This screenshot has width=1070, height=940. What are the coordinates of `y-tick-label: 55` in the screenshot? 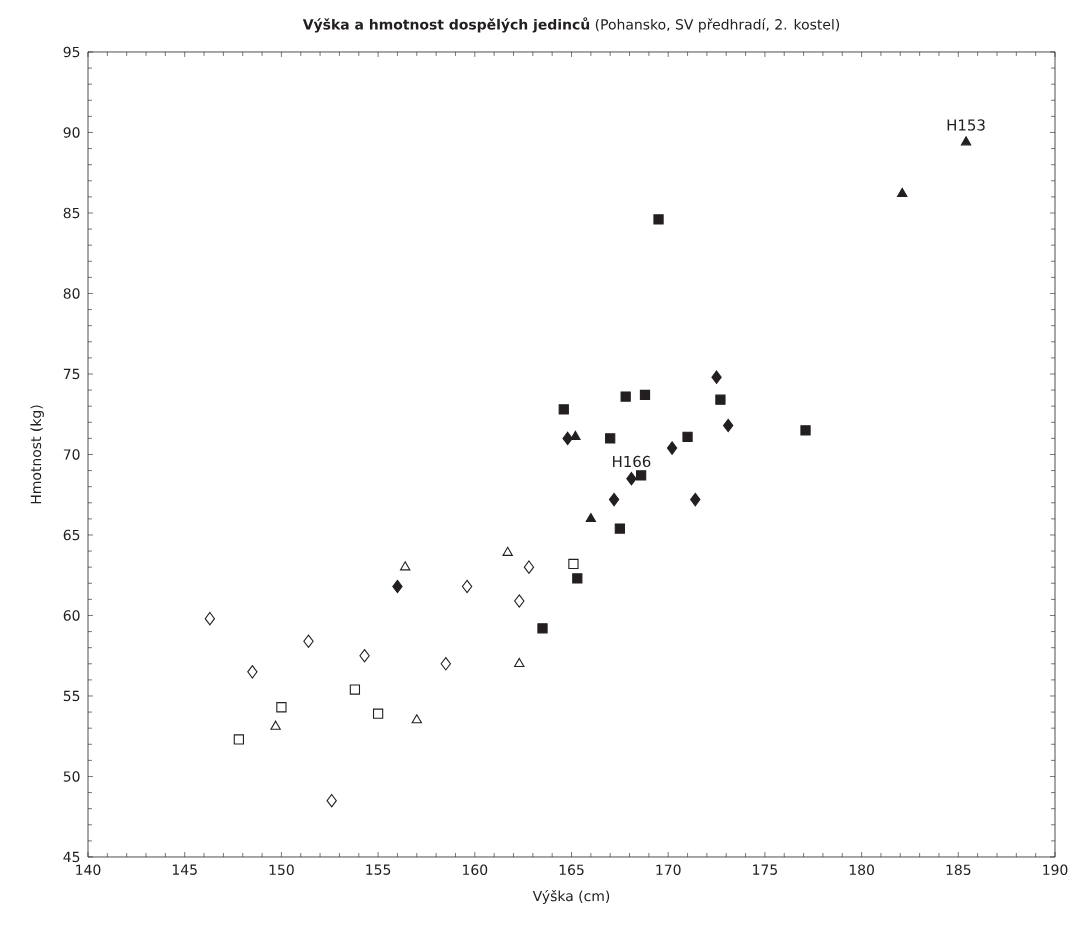 It's located at (71, 696).